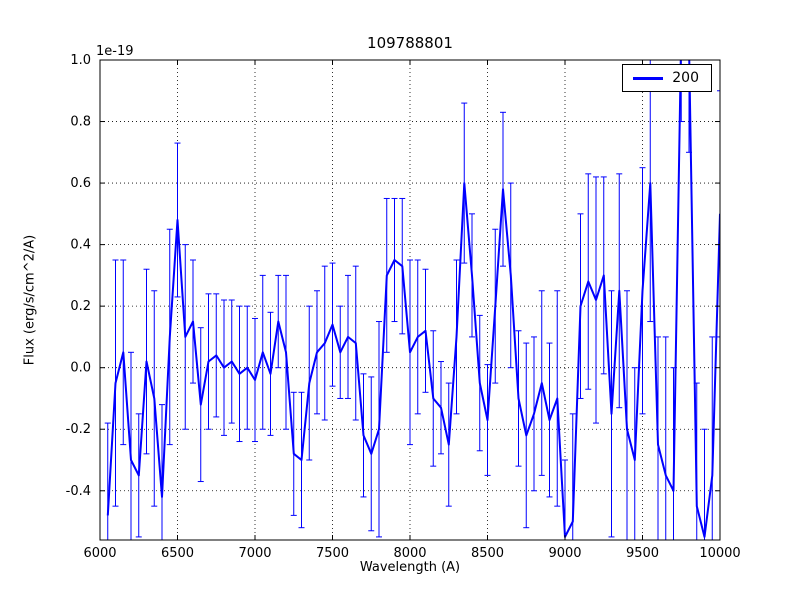  I want to click on y-tick-label: 0.2, so click(80, 306).